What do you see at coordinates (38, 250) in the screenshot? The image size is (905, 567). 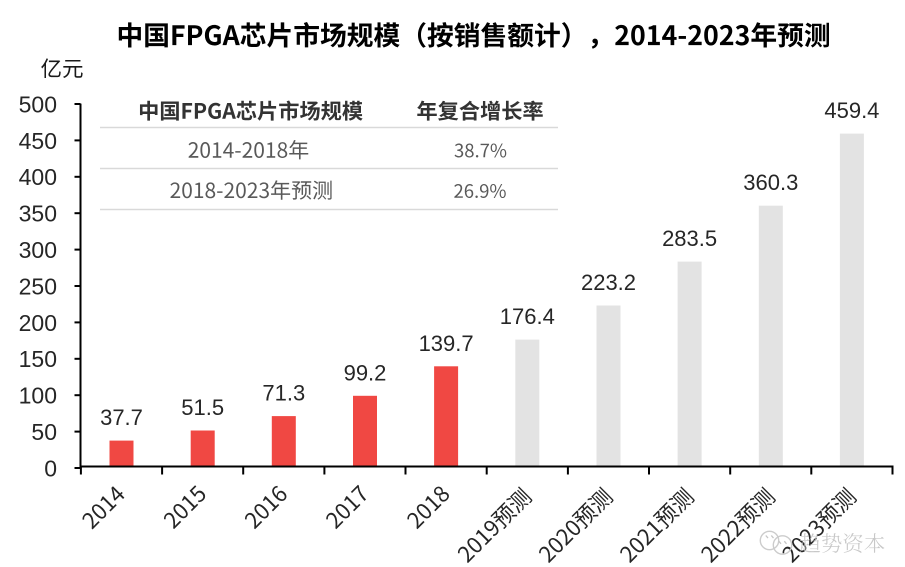 I see `svg-text: 300` at bounding box center [38, 250].